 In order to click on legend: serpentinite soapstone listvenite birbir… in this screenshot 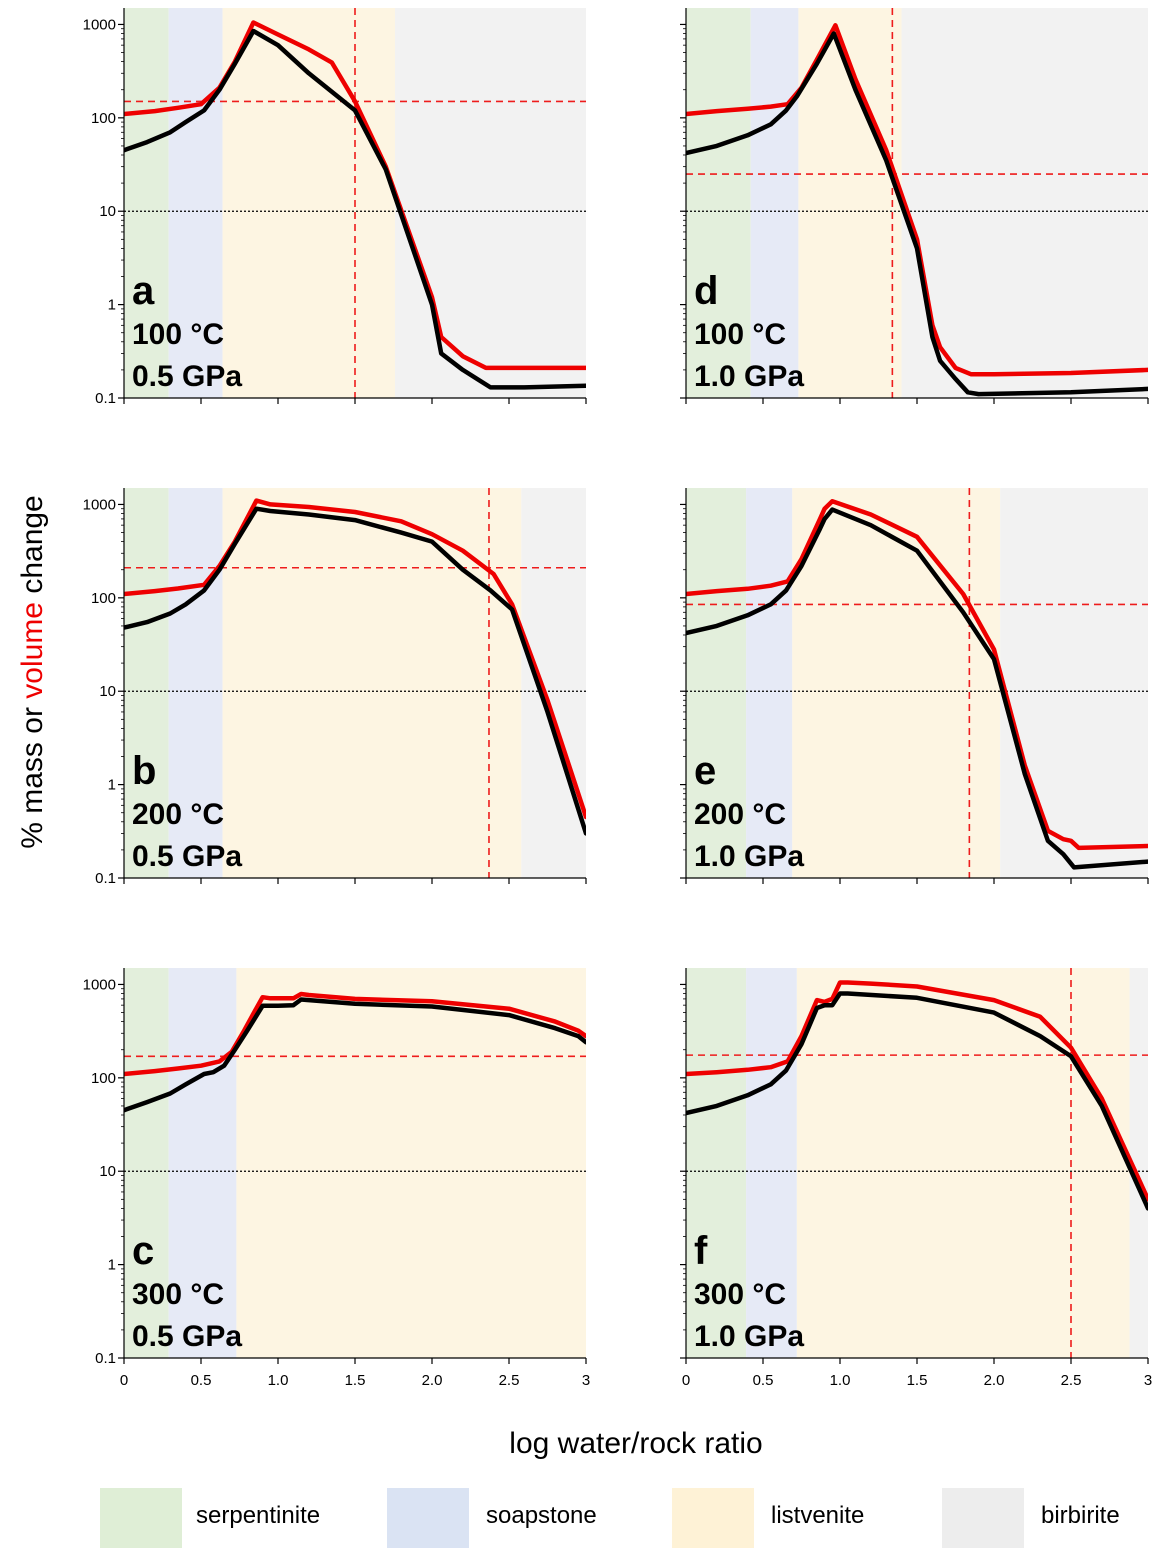, I will do `click(610, 1518)`.